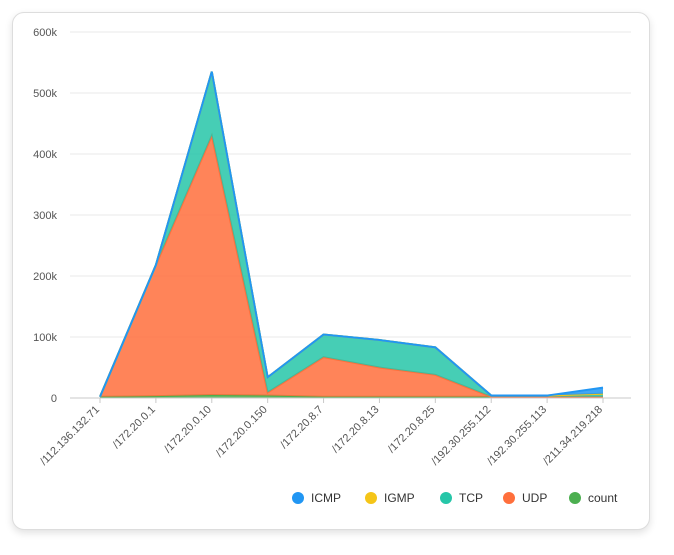 Image resolution: width=674 pixels, height=555 pixels. I want to click on y-tick-label: 300k, so click(45, 216).